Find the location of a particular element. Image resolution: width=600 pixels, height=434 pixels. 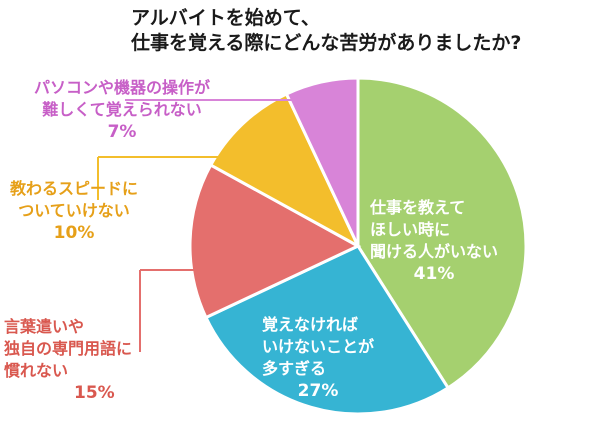

slice-label-0-line-1: ほしい時に is located at coordinates (410, 229).